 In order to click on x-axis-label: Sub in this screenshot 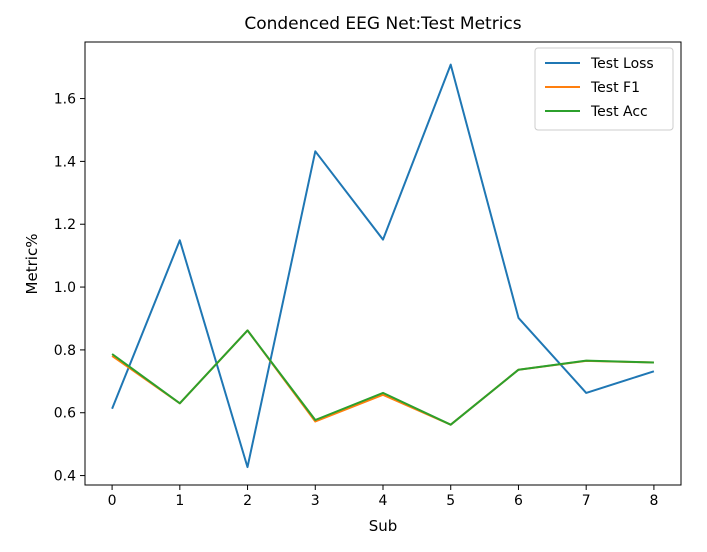, I will do `click(383, 526)`.